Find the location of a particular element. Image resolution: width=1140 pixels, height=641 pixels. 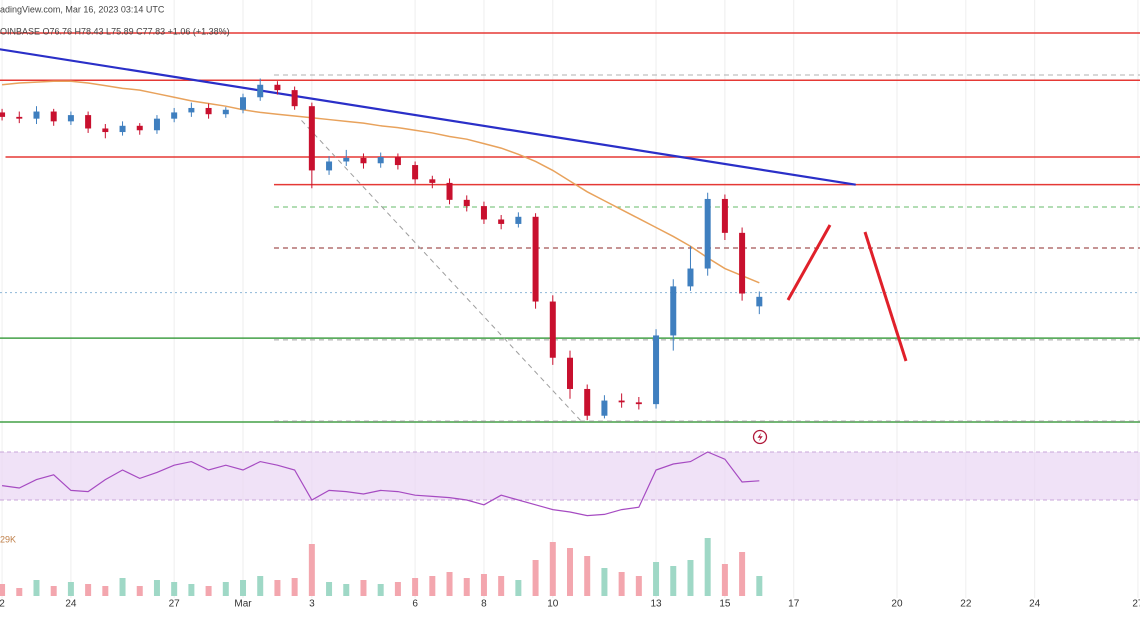

x-tick-label: 8 is located at coordinates (484, 604).